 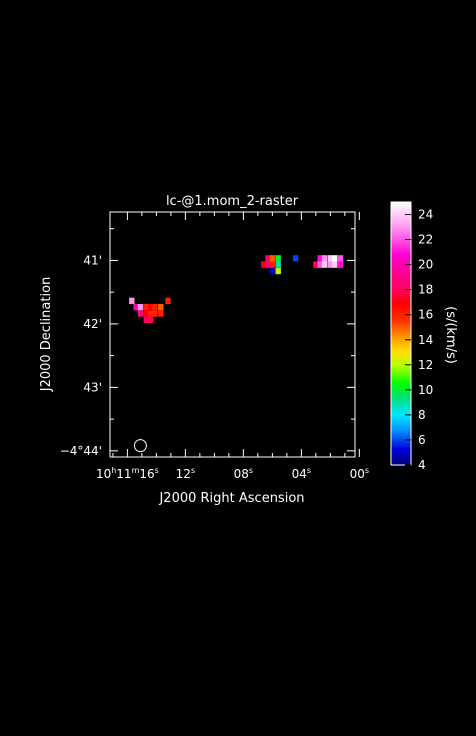 What do you see at coordinates (425, 265) in the screenshot?
I see `colorbar-tick-label: 20` at bounding box center [425, 265].